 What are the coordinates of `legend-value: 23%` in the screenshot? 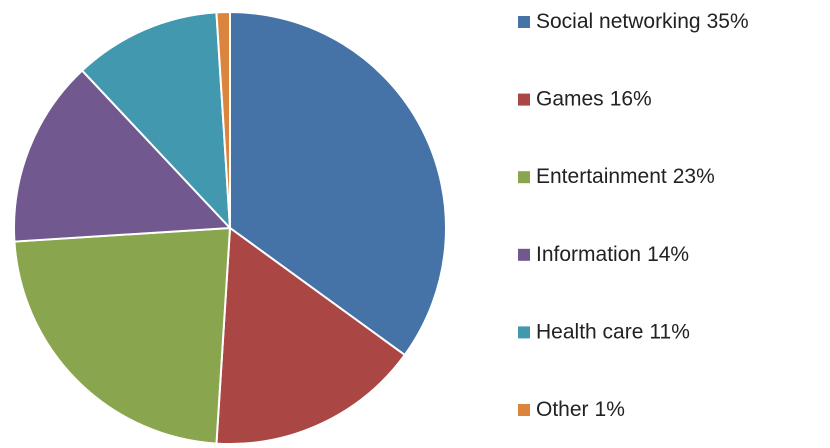 It's located at (694, 176).